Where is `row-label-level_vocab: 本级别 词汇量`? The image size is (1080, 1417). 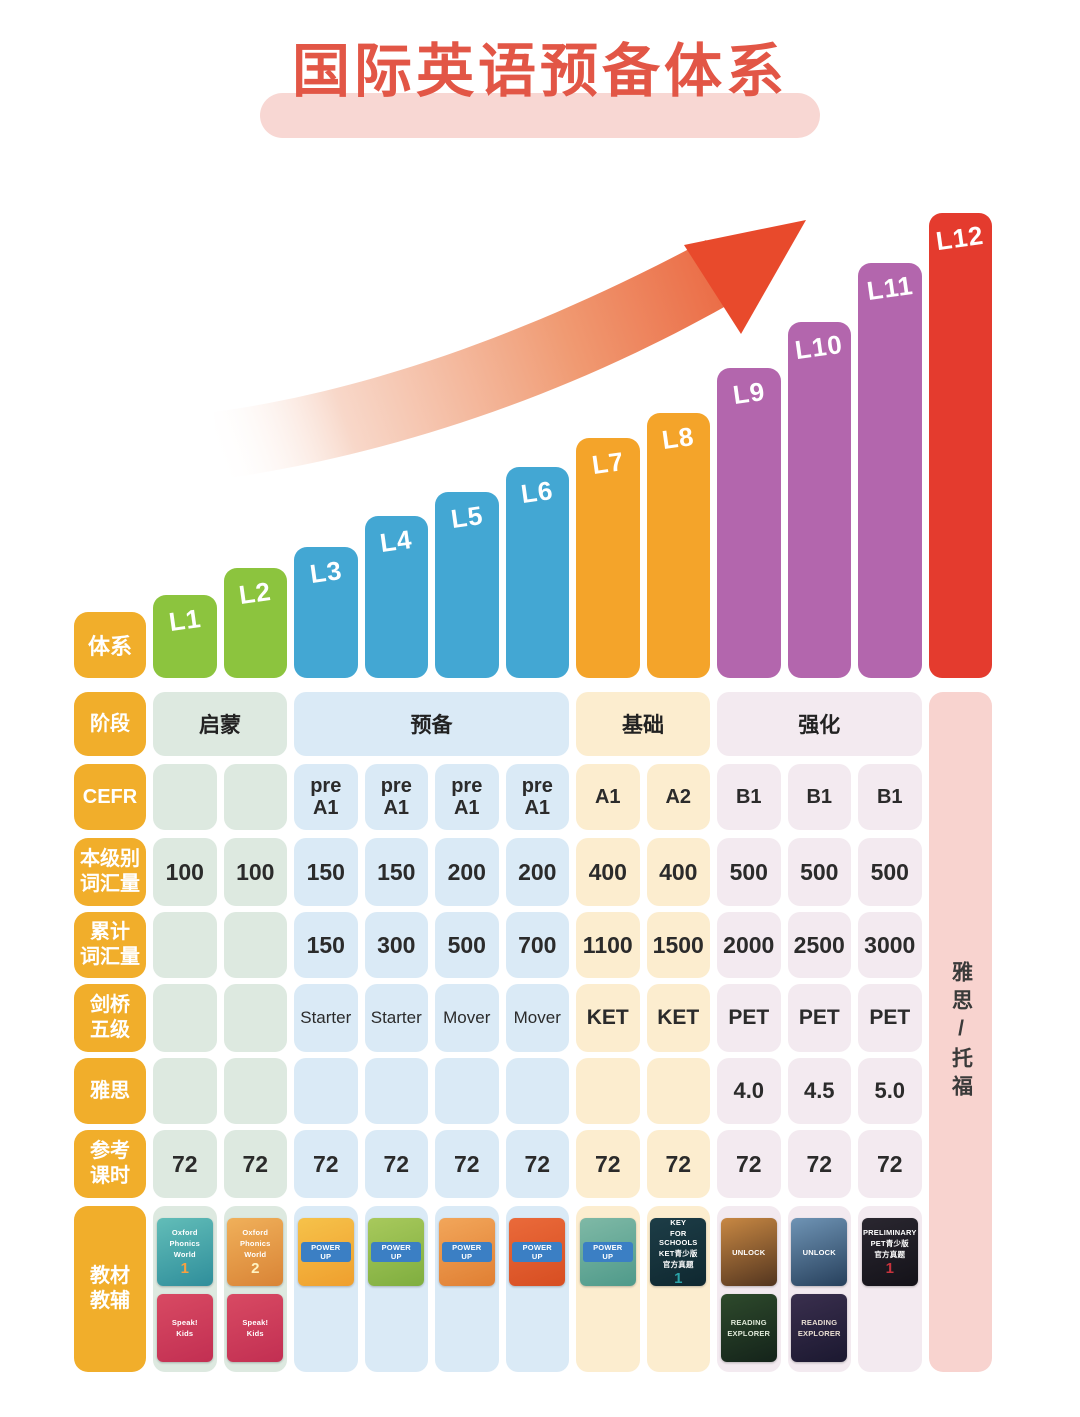
row-label-level_vocab: 本级别 词汇量 is located at coordinates (110, 872).